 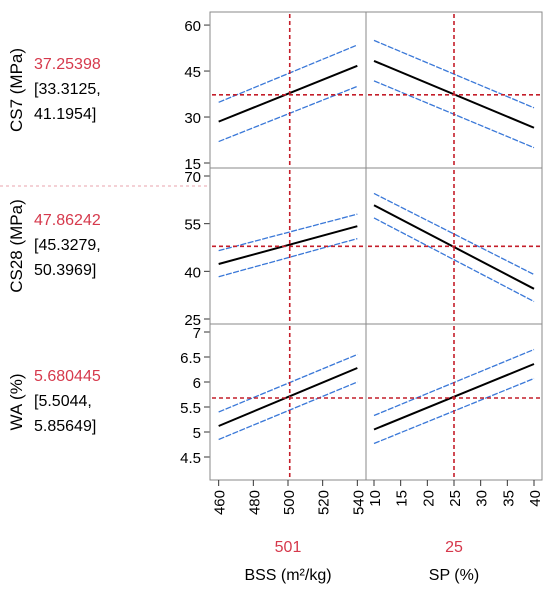 I want to click on predicted-value-1: 47.86242, so click(x=67, y=220).